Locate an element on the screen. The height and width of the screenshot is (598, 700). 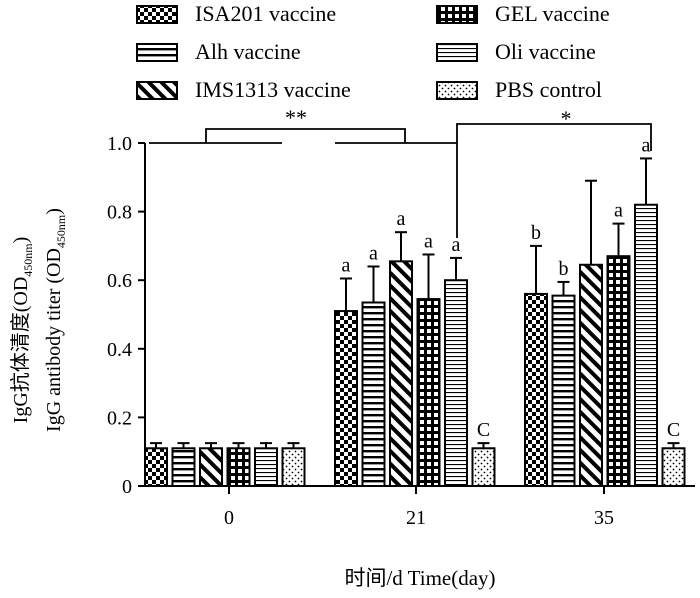
x-axis-label: 时间/d Time(day) is located at coordinates (419, 578).